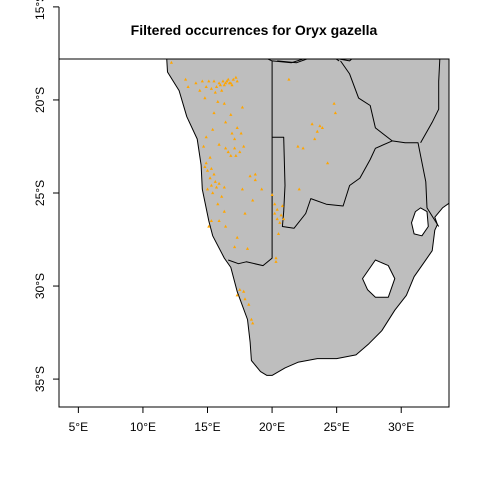 The height and width of the screenshot is (480, 480). Describe the element at coordinates (40, 379) in the screenshot. I see `y-tick-label: 35°S` at that location.